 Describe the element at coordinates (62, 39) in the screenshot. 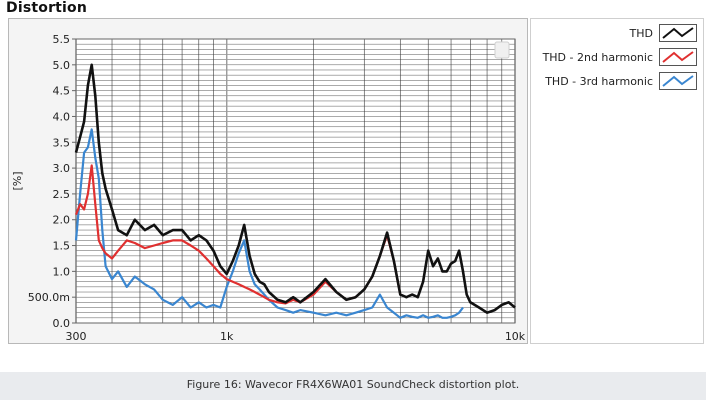

I see `y-tick-label: 5.5` at that location.